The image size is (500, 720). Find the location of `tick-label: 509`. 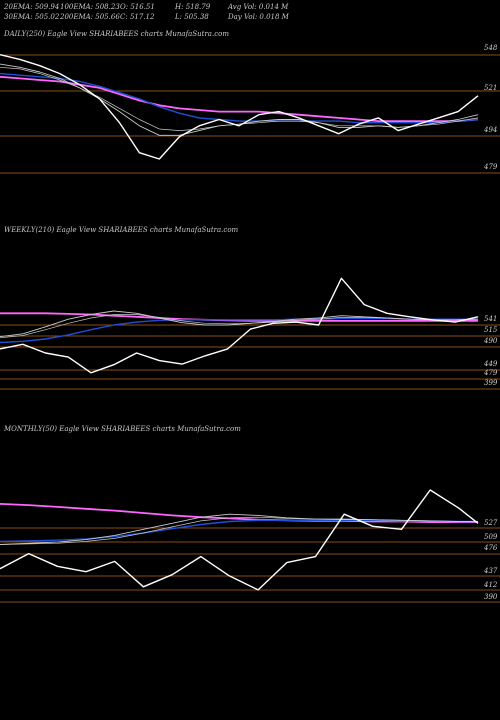

tick-label: 509 is located at coordinates (491, 537).